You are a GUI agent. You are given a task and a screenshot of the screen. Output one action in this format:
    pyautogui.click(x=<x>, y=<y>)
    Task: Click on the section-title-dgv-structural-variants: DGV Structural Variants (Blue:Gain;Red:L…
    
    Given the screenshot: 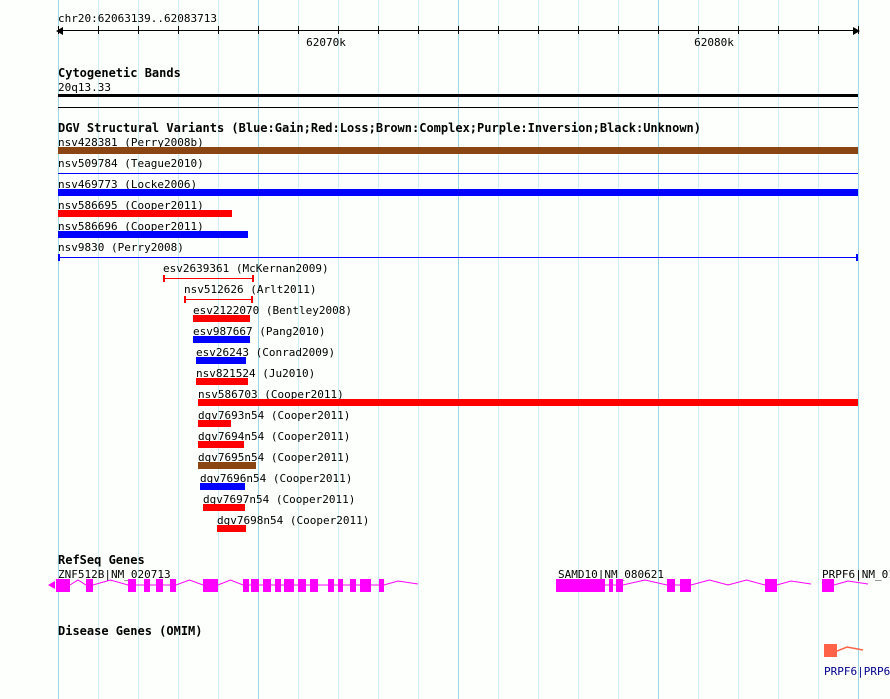 What is the action you would take?
    pyautogui.click(x=379, y=128)
    